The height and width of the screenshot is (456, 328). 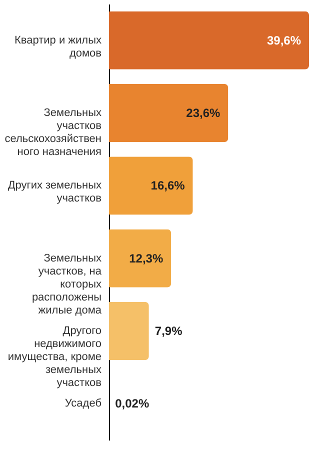 What do you see at coordinates (168, 185) in the screenshot?
I see `data-label: 16,6%` at bounding box center [168, 185].